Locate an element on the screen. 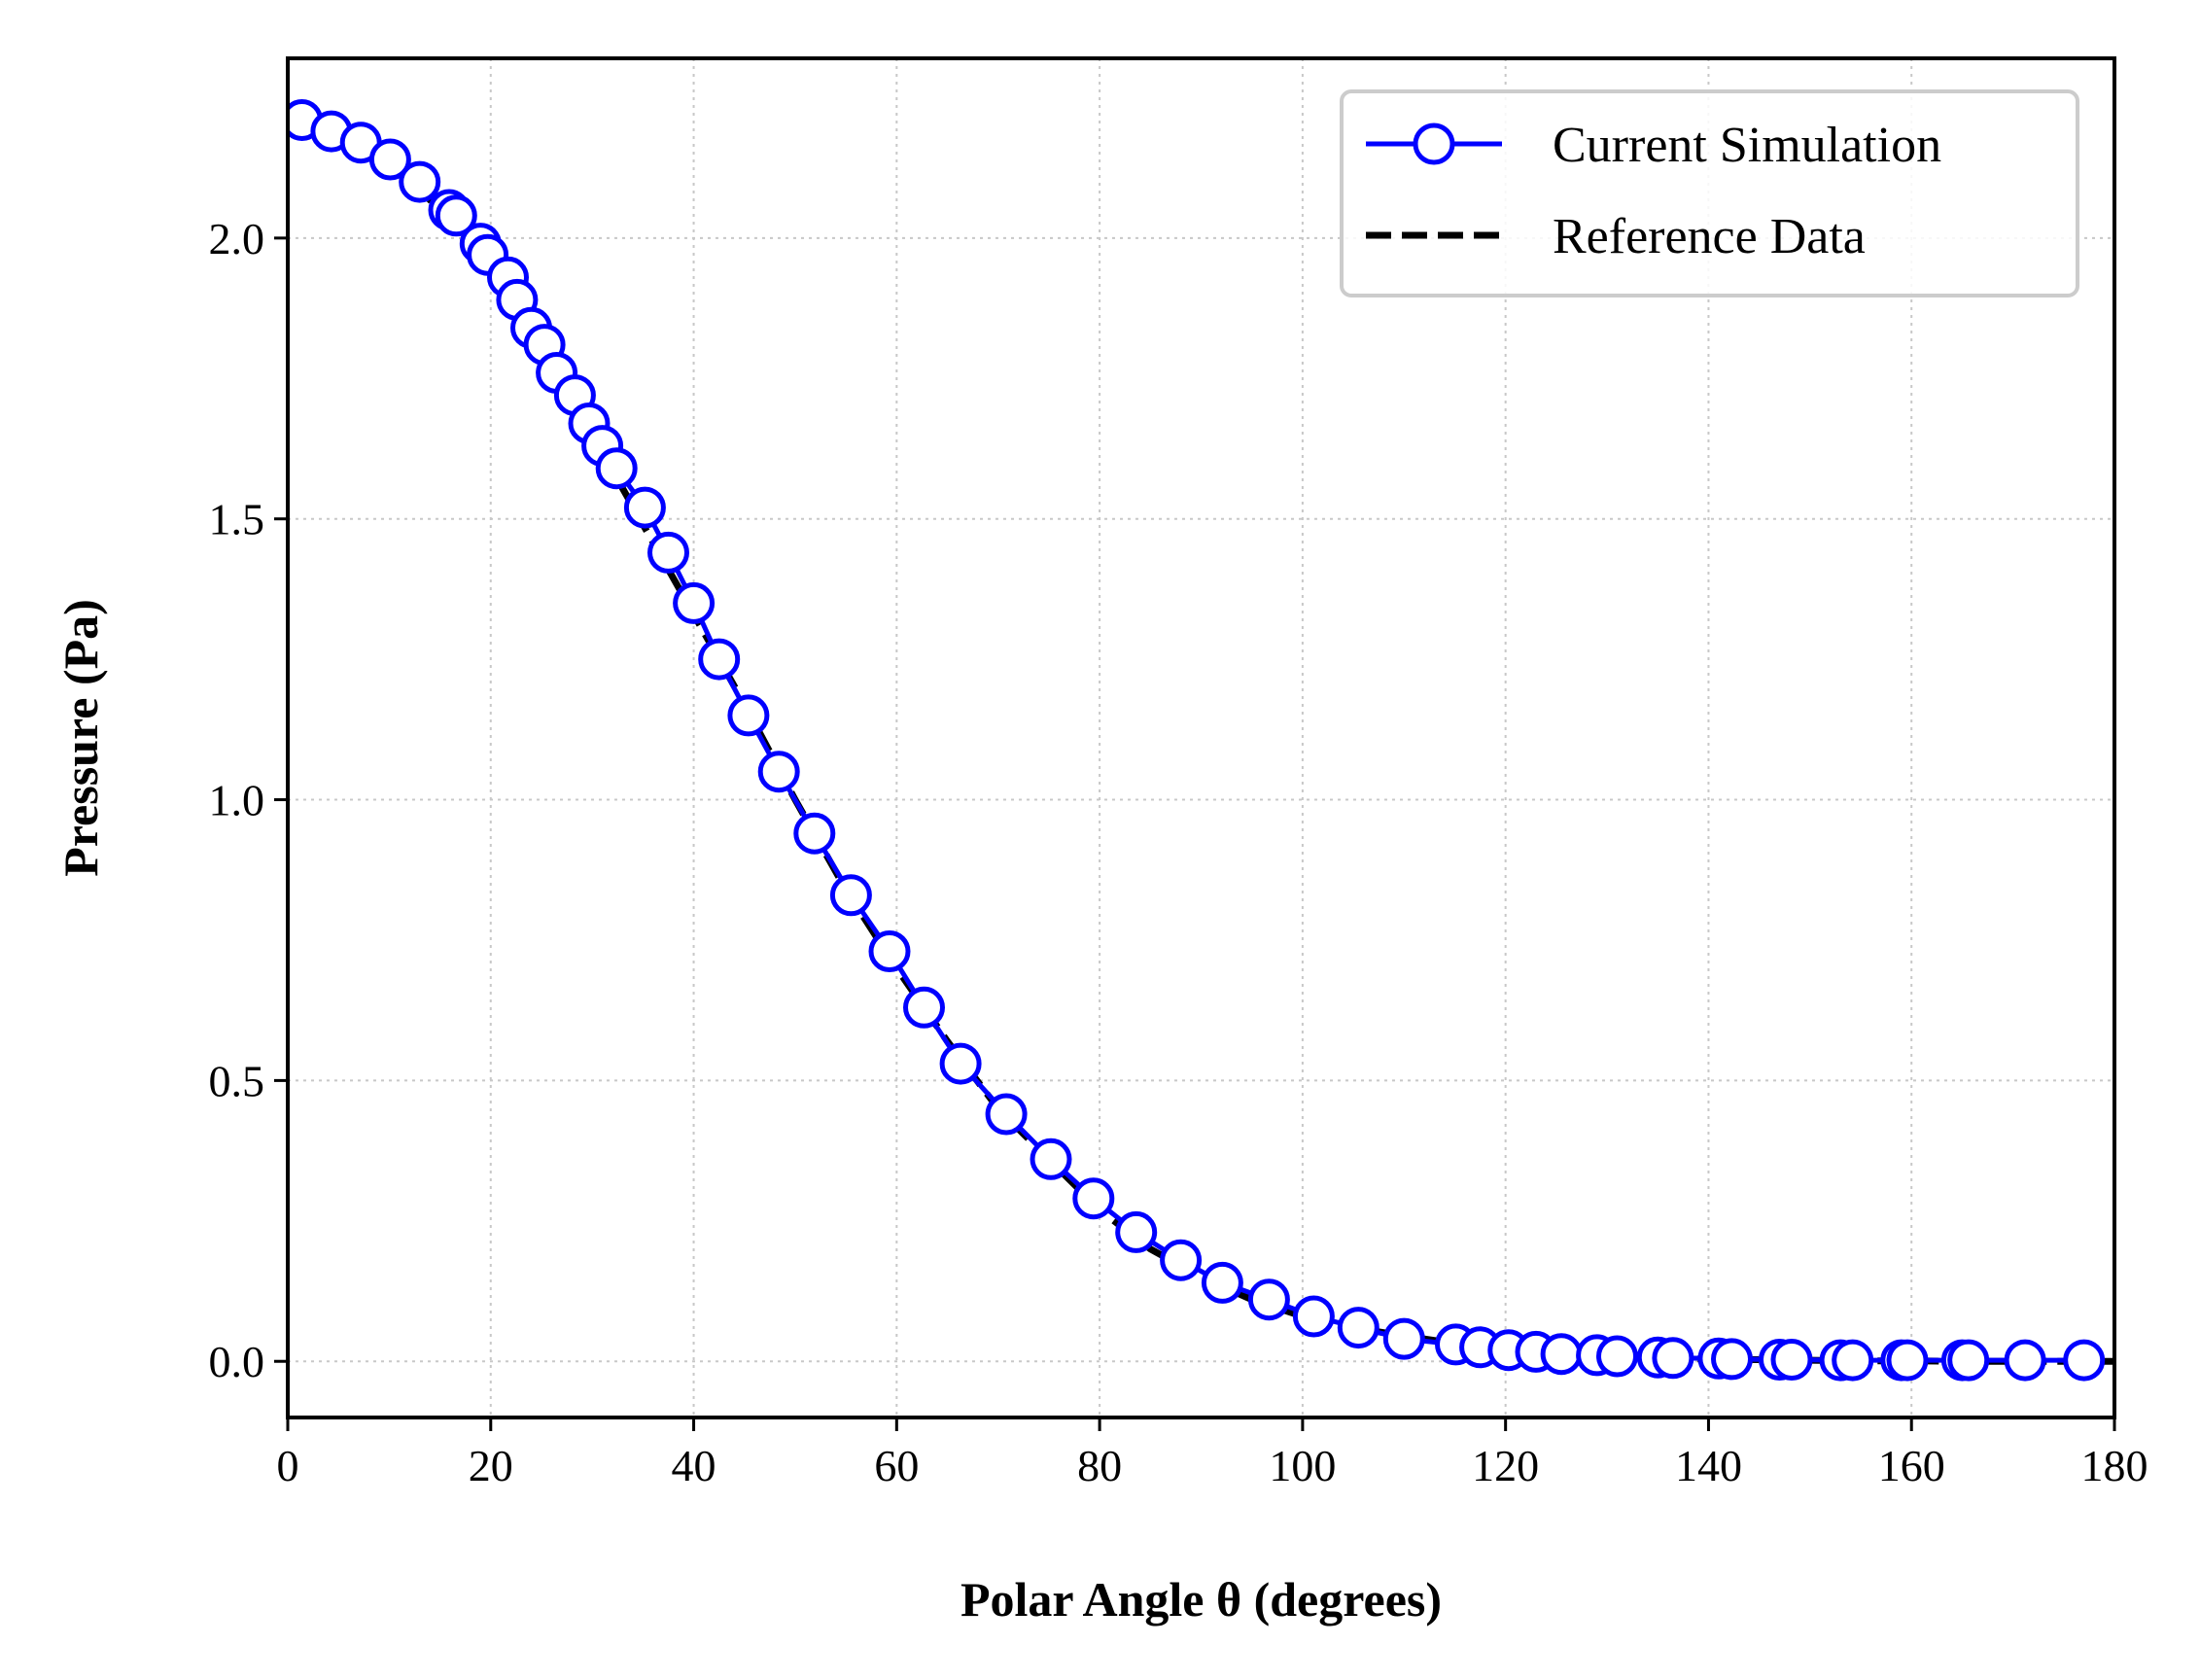 This screenshot has width=2200, height=1680. legend-simulation-label: Current Simulation is located at coordinates (1747, 145).